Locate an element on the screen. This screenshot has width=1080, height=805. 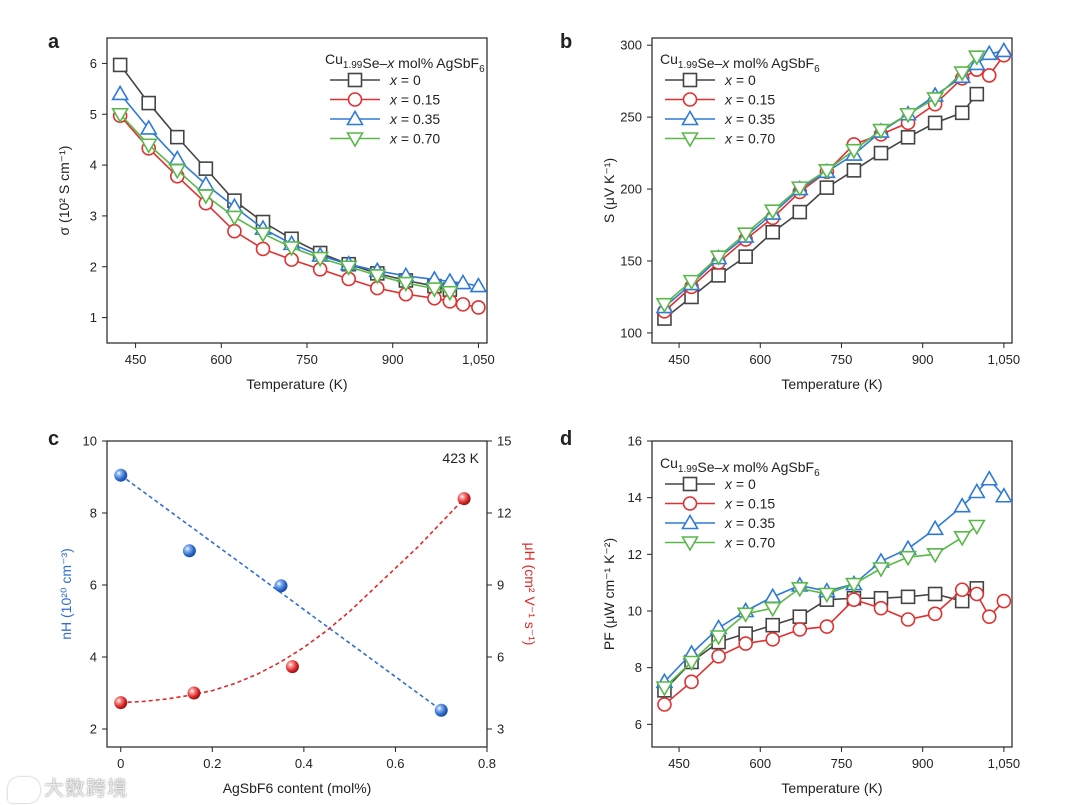
plot-frame is located at coordinates (297, 594).